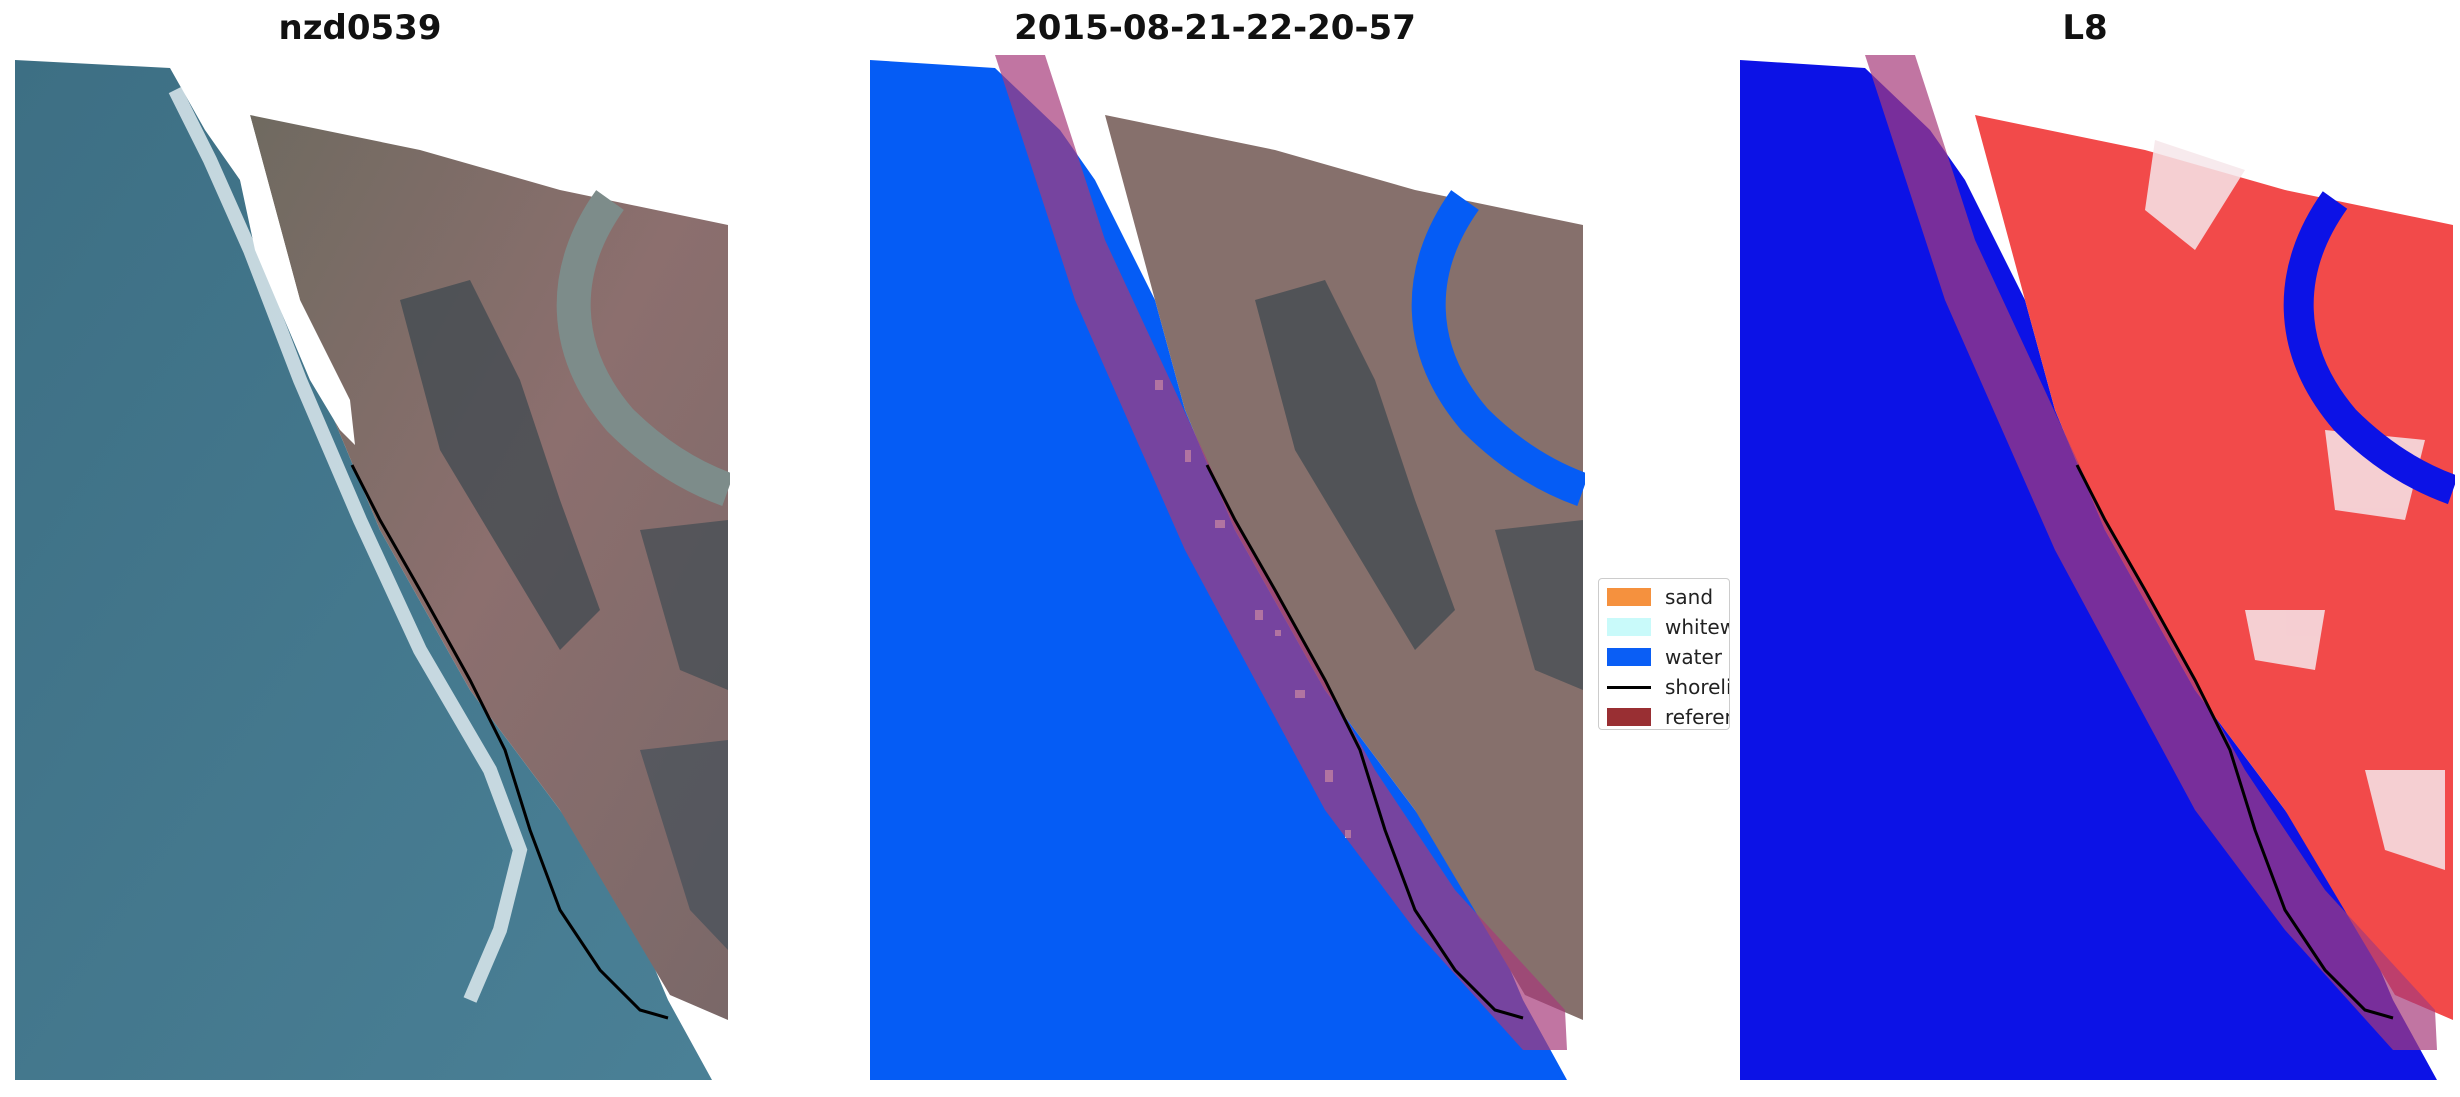 This screenshot has width=2460, height=1097. Describe the element at coordinates (1498, 348) in the screenshot. I see `river-water-class` at that location.